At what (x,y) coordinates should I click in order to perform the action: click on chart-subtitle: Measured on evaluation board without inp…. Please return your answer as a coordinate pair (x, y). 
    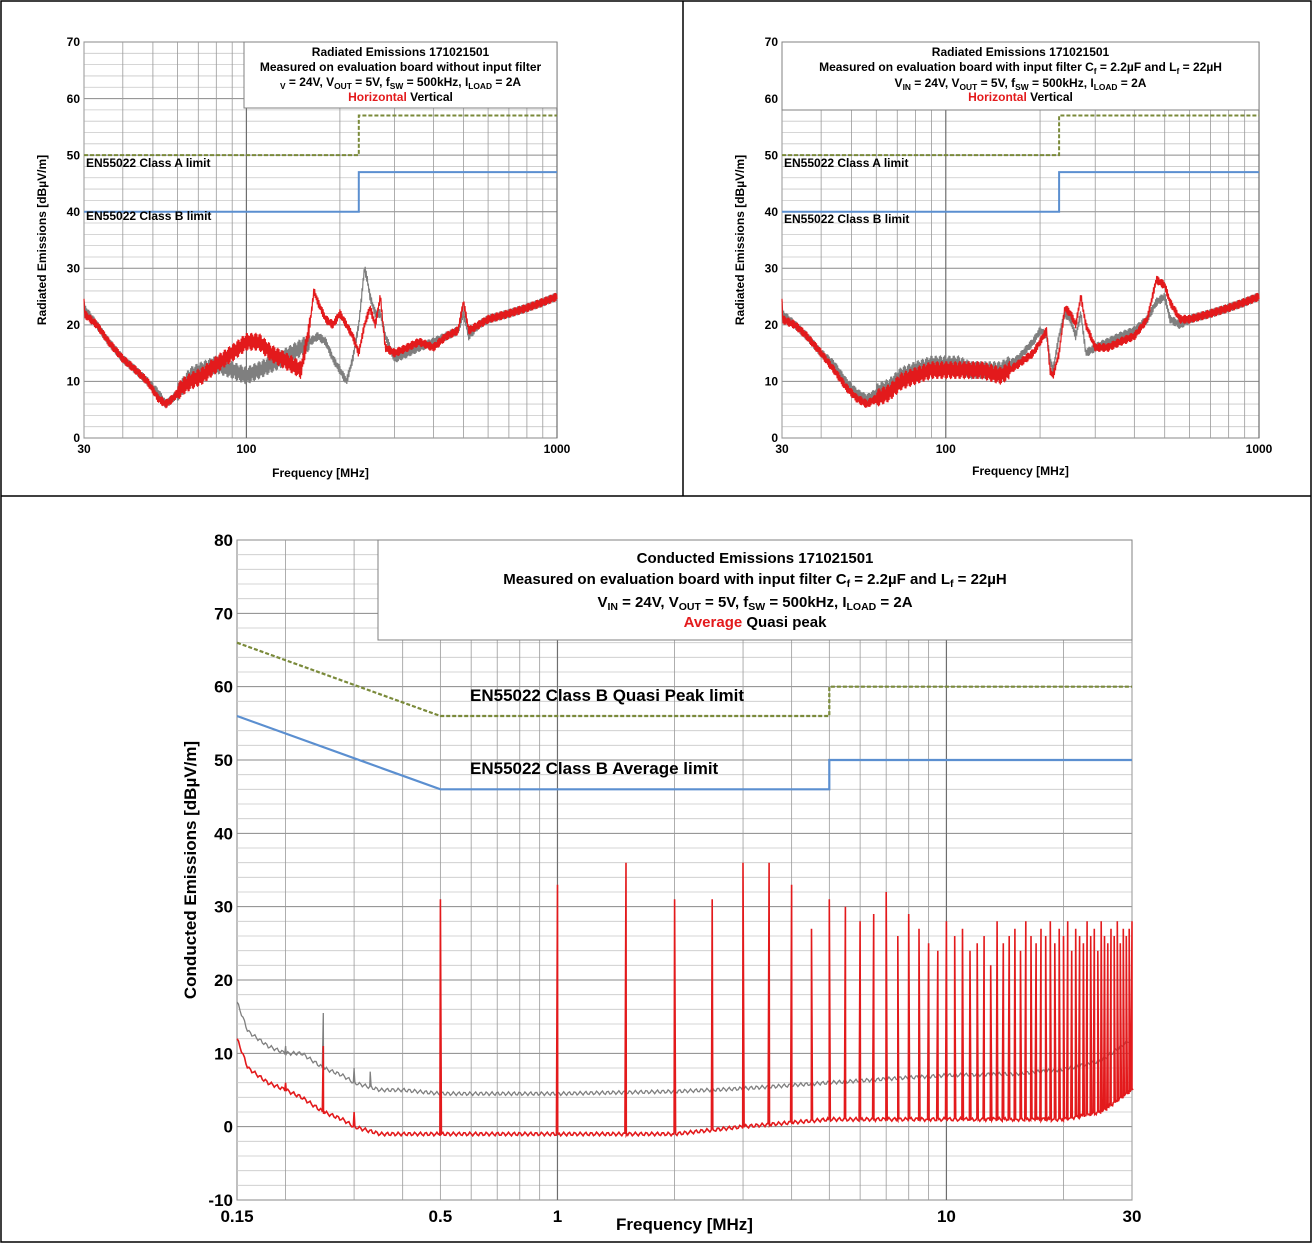
    Looking at the image, I should click on (401, 67).